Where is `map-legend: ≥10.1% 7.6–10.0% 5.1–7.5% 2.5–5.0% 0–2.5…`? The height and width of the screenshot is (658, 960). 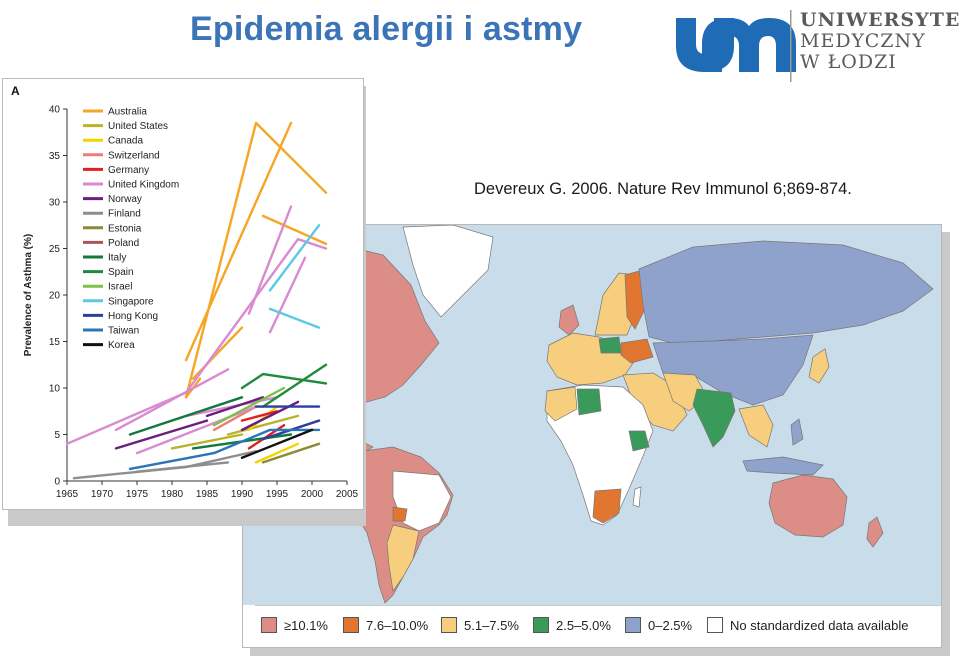 map-legend: ≥10.1% 7.6–10.0% 5.1–7.5% 2.5–5.0% 0–2.5… is located at coordinates (600, 625).